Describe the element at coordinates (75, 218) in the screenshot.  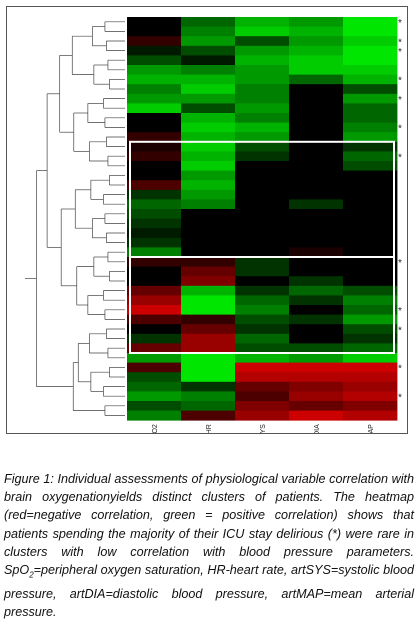
I see `dendrogram` at that location.